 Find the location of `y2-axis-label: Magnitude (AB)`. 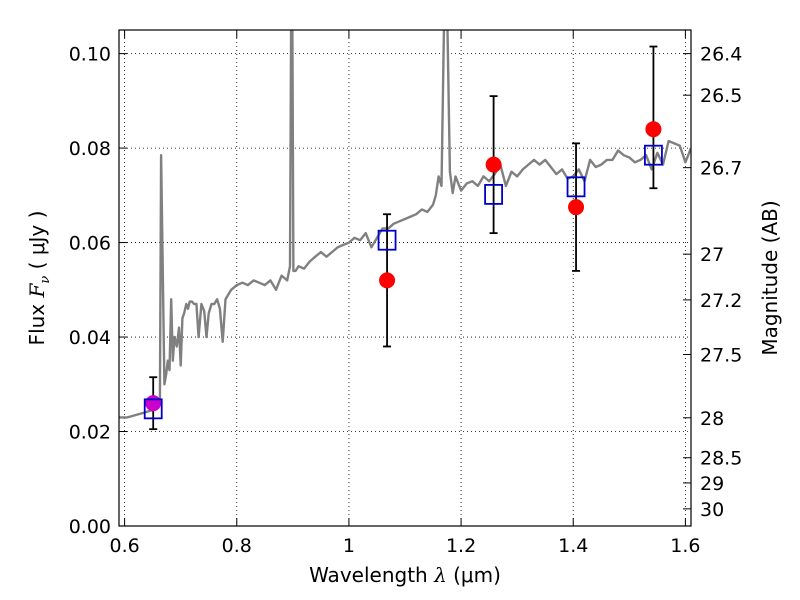

y2-axis-label: Magnitude (AB) is located at coordinates (770, 277).